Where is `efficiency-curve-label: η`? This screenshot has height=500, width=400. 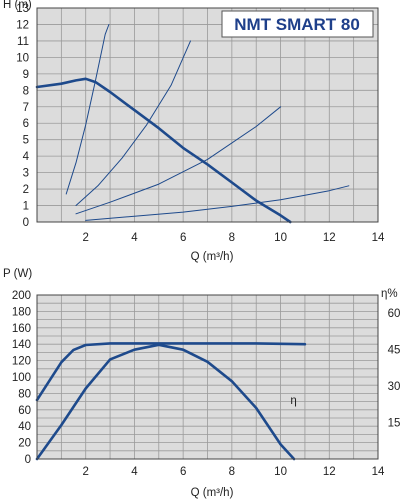
efficiency-curve-label: η is located at coordinates (293, 401).